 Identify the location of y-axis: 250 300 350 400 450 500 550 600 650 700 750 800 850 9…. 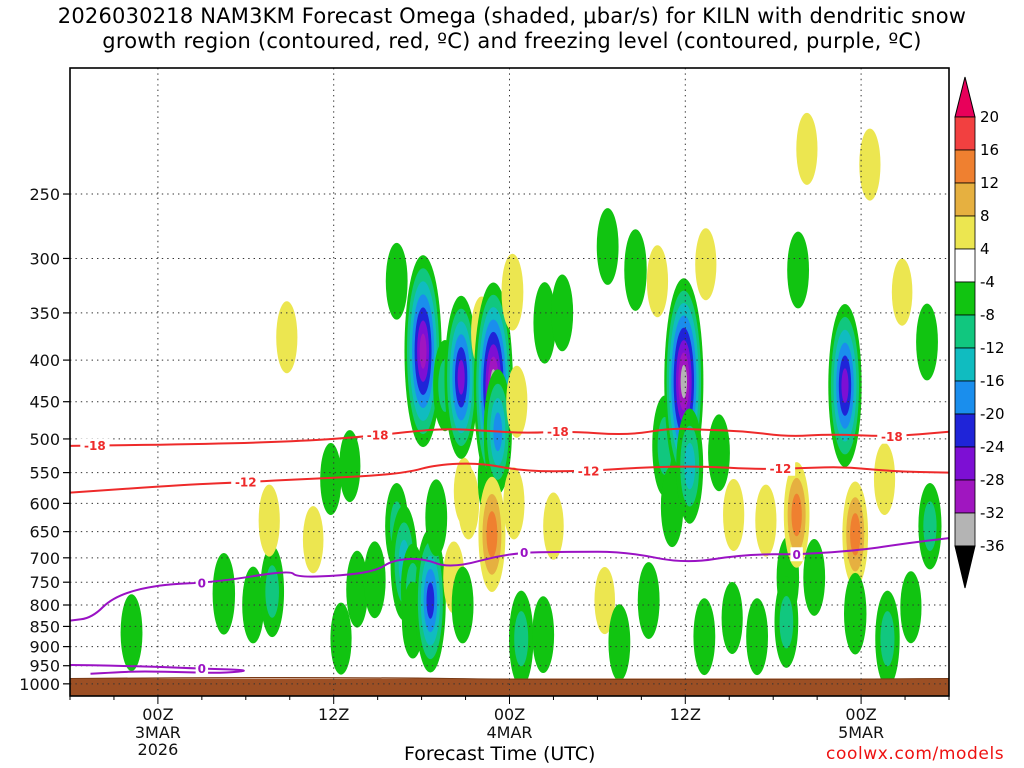
(44, 439).